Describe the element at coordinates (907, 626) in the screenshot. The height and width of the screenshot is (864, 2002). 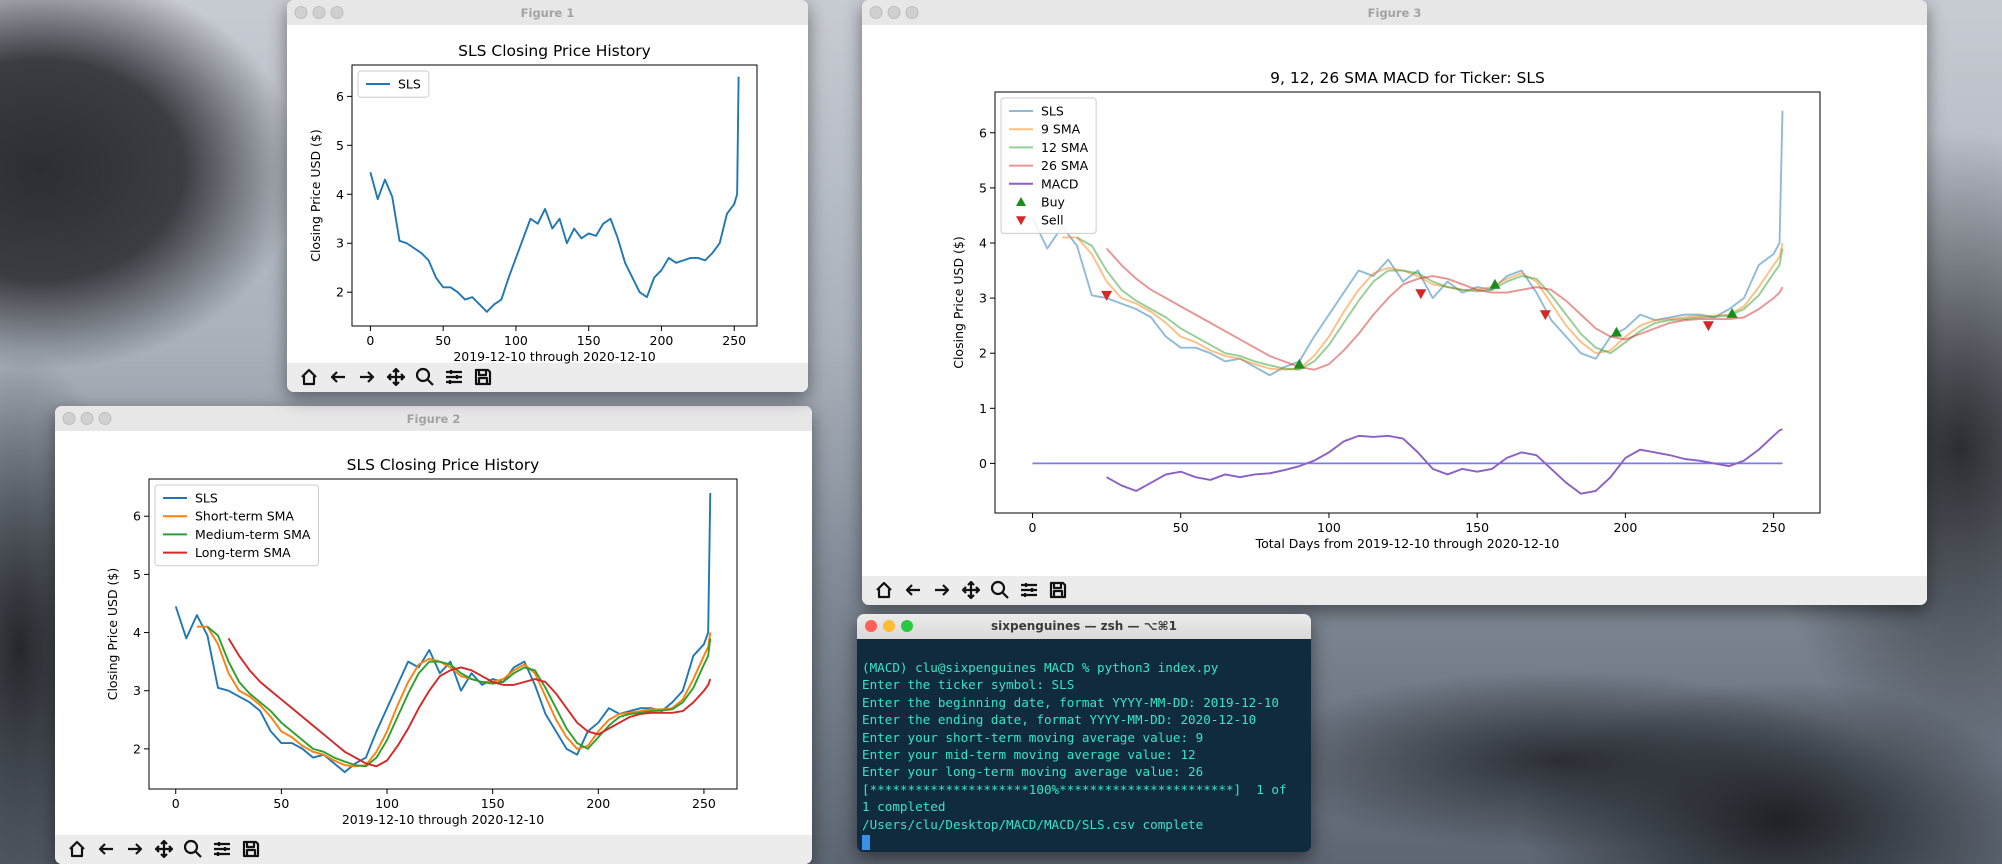
I see `zoom-button` at that location.